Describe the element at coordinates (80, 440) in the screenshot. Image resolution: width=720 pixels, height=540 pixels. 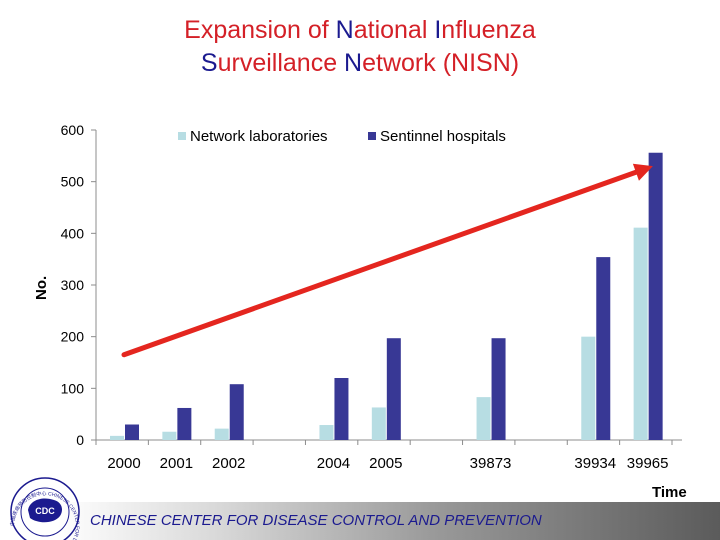
I see `y-tick-label: 0` at that location.